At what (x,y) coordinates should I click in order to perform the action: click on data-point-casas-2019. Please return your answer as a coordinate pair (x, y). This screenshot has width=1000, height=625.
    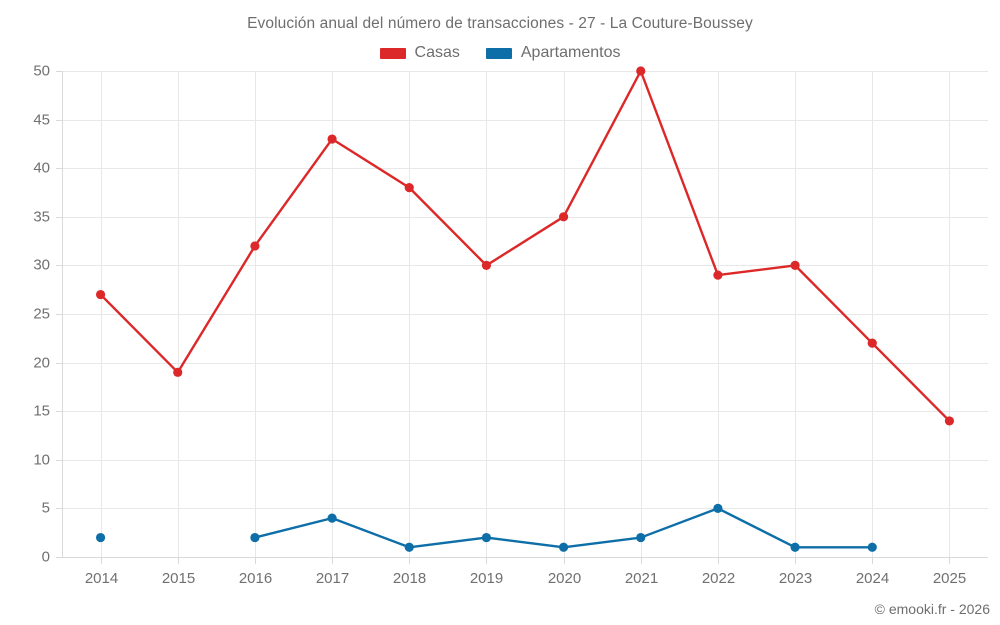
    Looking at the image, I should click on (486, 265).